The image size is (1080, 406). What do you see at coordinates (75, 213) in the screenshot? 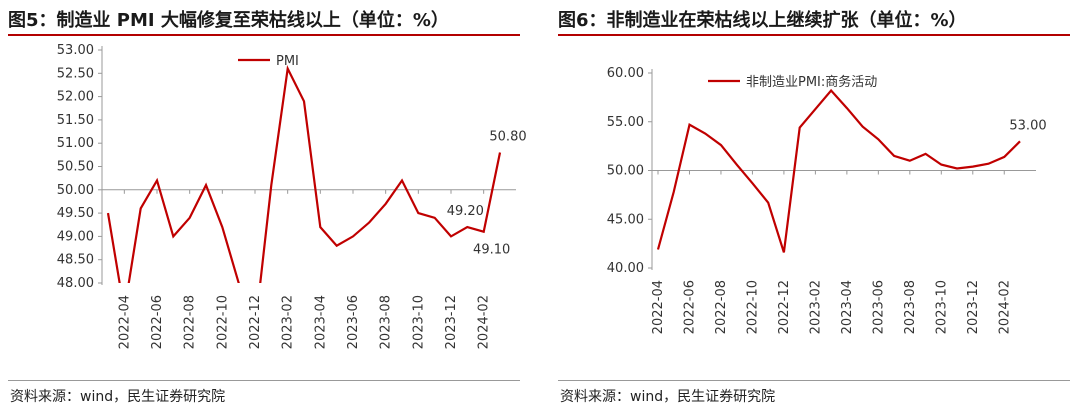
I see `y-tick-label: 49.50` at bounding box center [75, 213].